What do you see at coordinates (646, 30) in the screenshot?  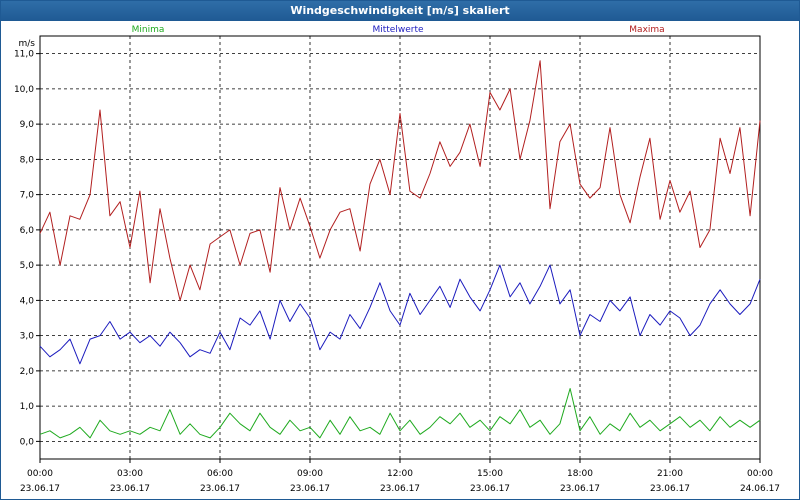 I see `legend-entry: Maxima` at bounding box center [646, 30].